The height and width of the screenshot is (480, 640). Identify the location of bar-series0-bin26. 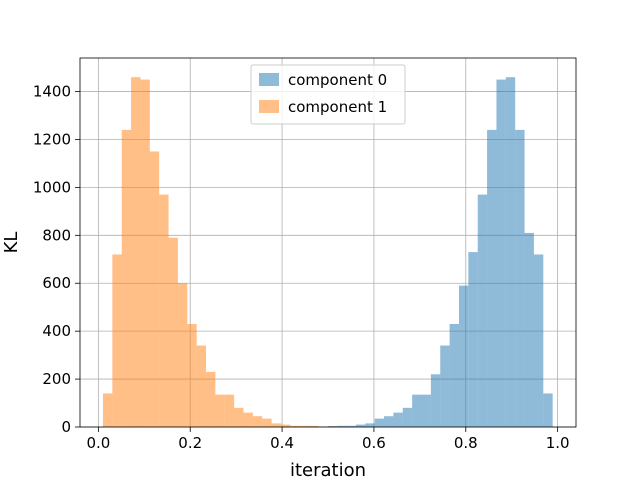
(351, 426).